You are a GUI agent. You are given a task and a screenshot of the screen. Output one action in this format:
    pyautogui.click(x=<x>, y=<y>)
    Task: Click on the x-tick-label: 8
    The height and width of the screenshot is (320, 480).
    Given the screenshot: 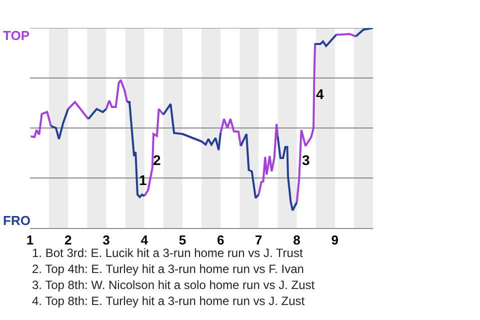 What is the action you would take?
    pyautogui.click(x=296, y=240)
    